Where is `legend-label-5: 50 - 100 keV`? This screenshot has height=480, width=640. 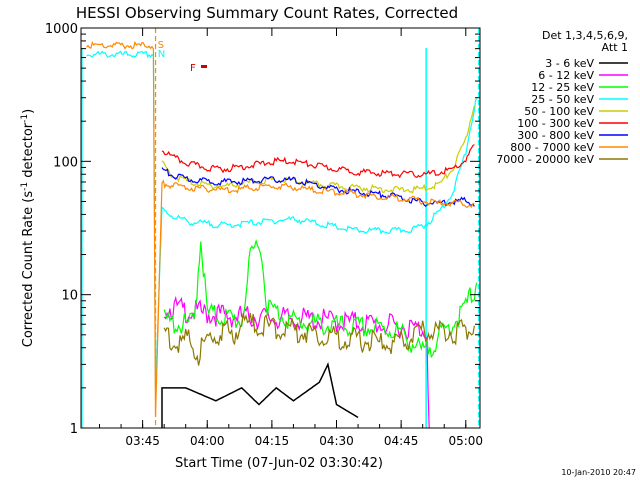 legend-label-5: 50 - 100 keV is located at coordinates (559, 111).